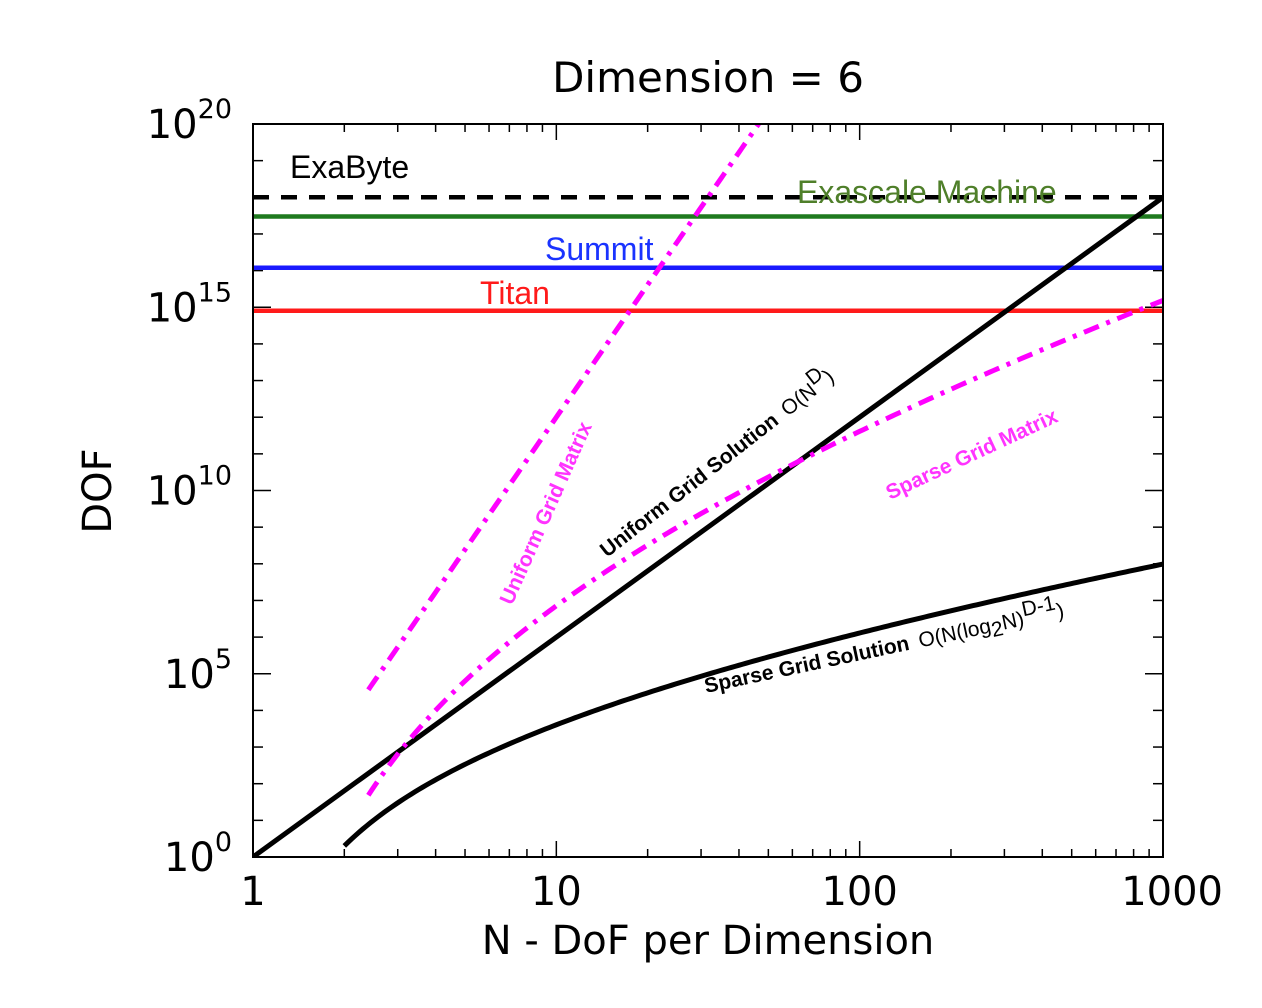 This screenshot has height=1008, width=1262. What do you see at coordinates (927, 192) in the screenshot?
I see `ref-label-exascale: Exascale Machine` at bounding box center [927, 192].